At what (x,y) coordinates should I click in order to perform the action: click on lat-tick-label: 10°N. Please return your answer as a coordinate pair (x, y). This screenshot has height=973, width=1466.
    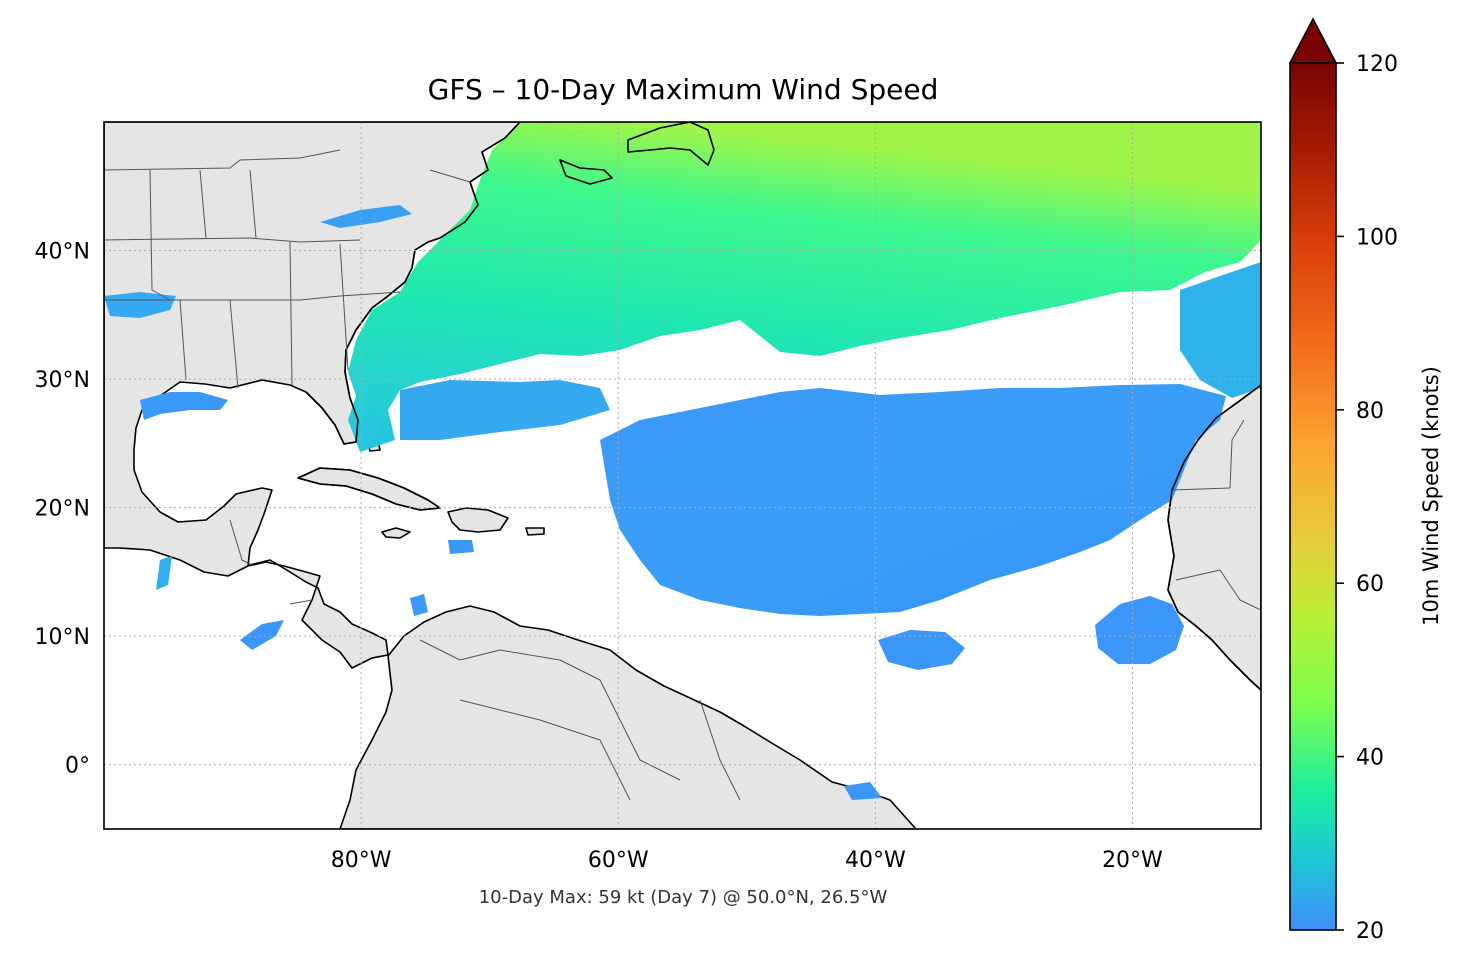
    Looking at the image, I should click on (62, 637).